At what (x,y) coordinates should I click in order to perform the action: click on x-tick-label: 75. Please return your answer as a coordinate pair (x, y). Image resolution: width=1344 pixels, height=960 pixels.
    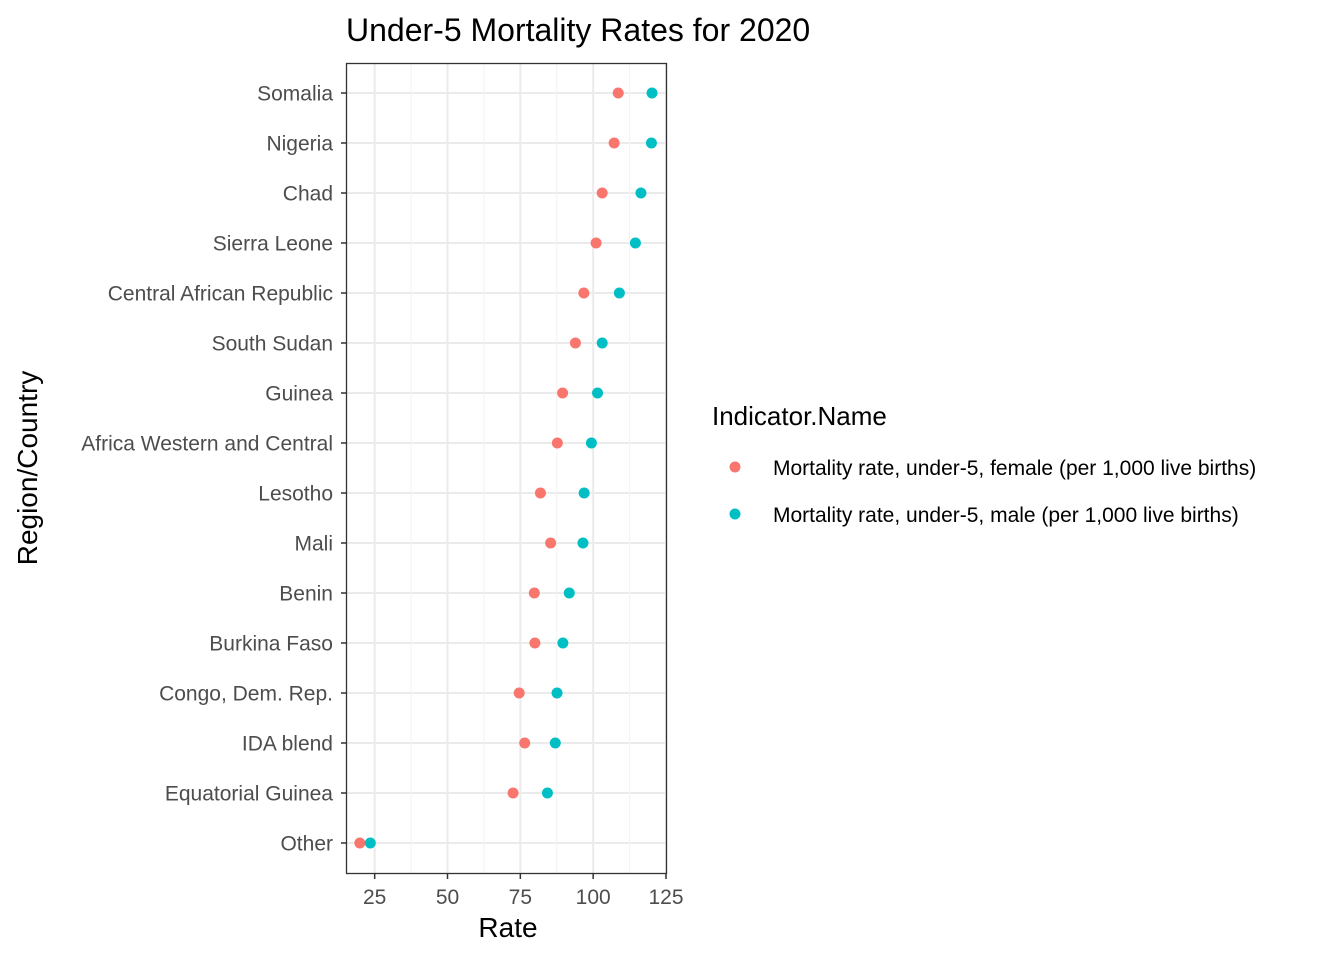
    Looking at the image, I should click on (520, 897).